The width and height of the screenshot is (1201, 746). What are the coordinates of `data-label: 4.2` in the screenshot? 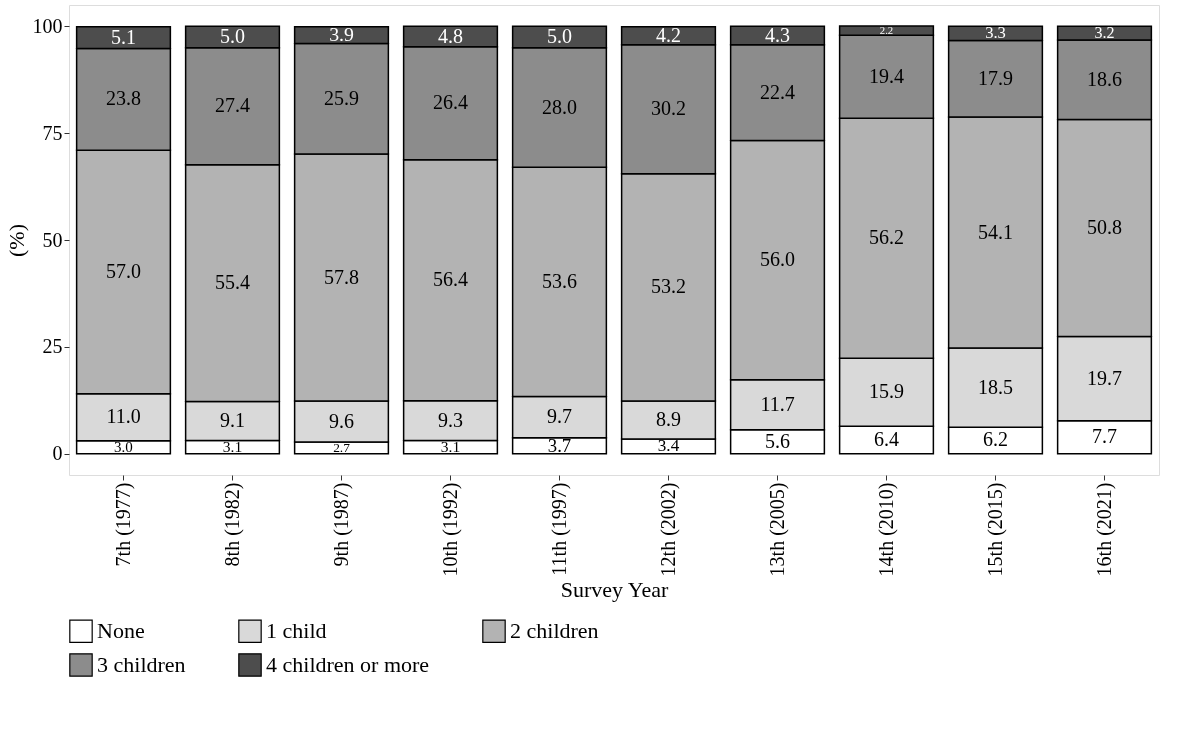 It's located at (668, 34).